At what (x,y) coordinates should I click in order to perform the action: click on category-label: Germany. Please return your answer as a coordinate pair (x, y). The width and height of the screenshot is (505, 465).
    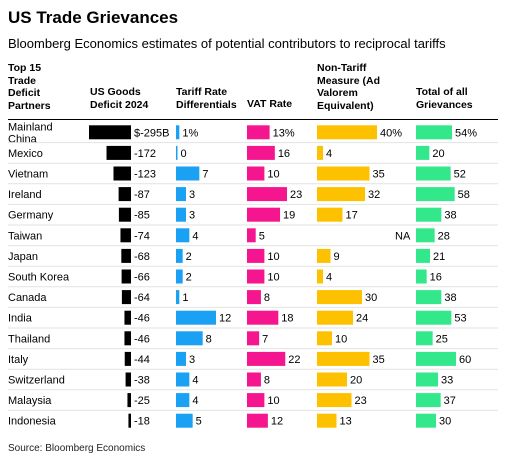
    Looking at the image, I should click on (31, 216).